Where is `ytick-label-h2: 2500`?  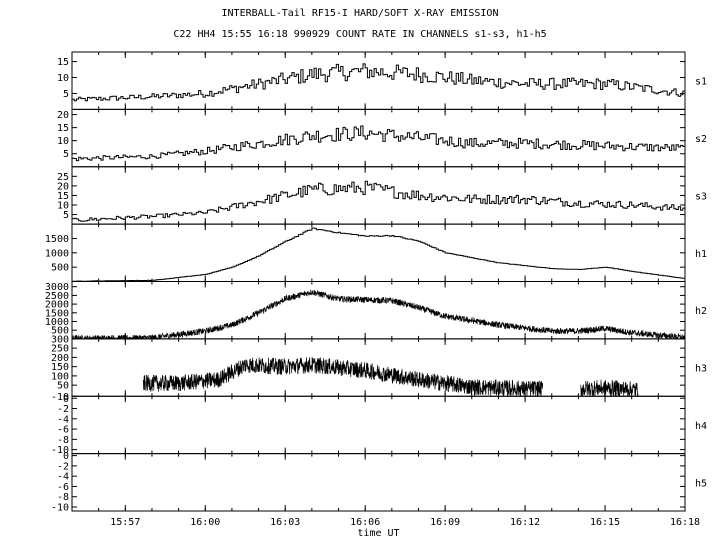 ytick-label-h2: 2500 is located at coordinates (57, 296).